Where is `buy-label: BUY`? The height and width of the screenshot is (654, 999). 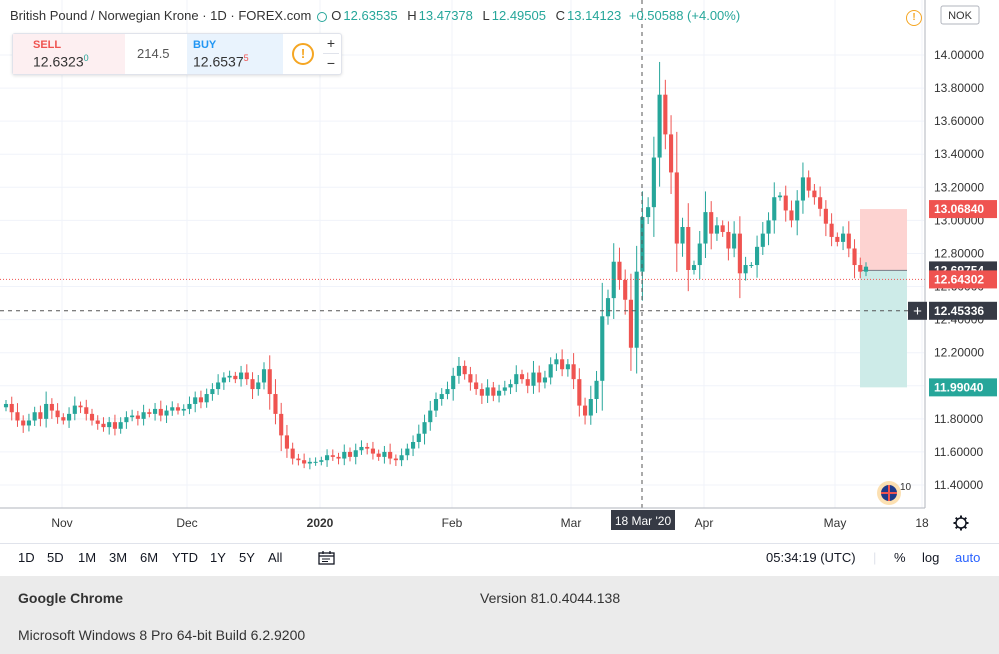
buy-label: BUY is located at coordinates (205, 45).